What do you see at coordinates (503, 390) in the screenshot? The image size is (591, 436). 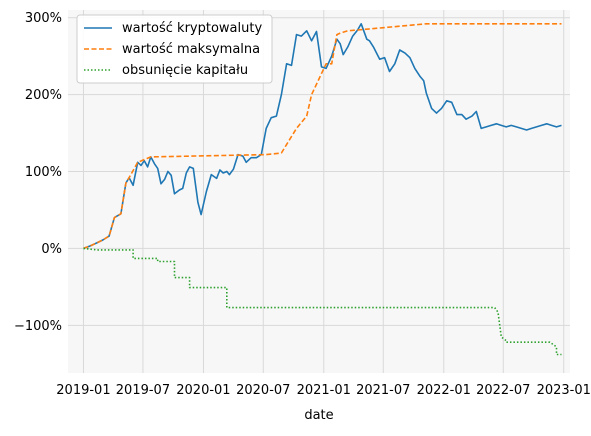 I see `x-tick-label: 2022-07` at bounding box center [503, 390].